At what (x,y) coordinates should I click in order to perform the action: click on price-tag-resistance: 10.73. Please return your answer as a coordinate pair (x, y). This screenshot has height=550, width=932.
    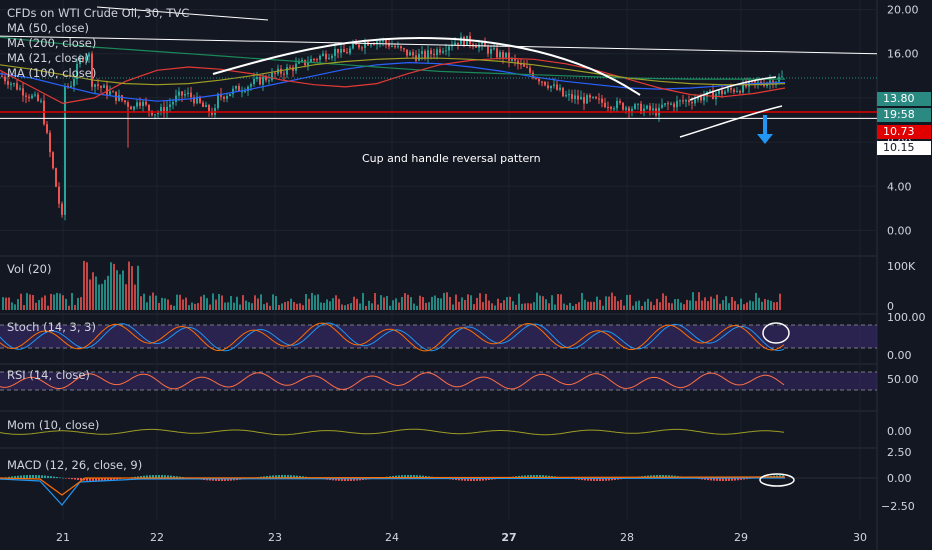
    Looking at the image, I should click on (904, 132).